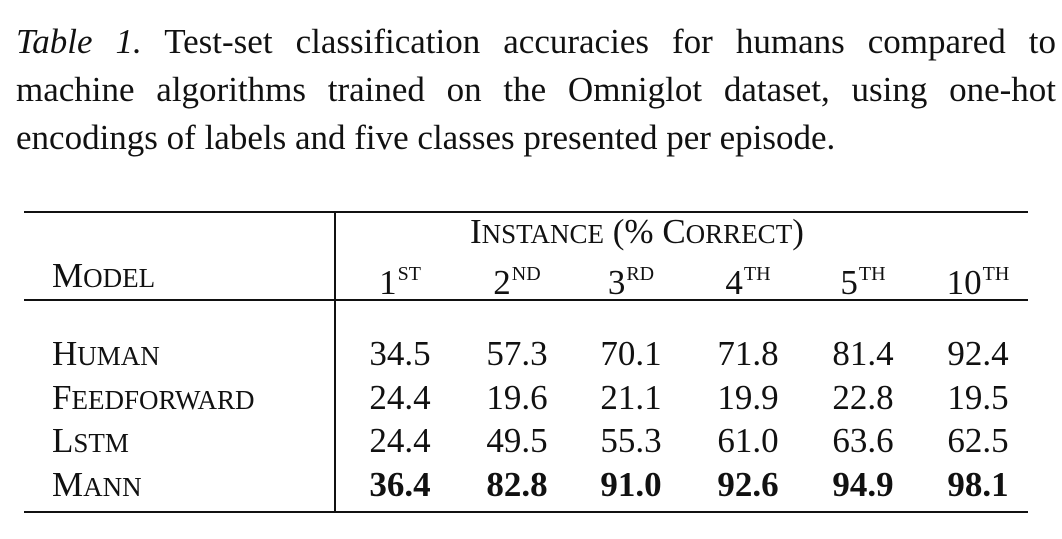  What do you see at coordinates (526, 274) in the screenshot?
I see `column-ordinal-suffix: ND` at bounding box center [526, 274].